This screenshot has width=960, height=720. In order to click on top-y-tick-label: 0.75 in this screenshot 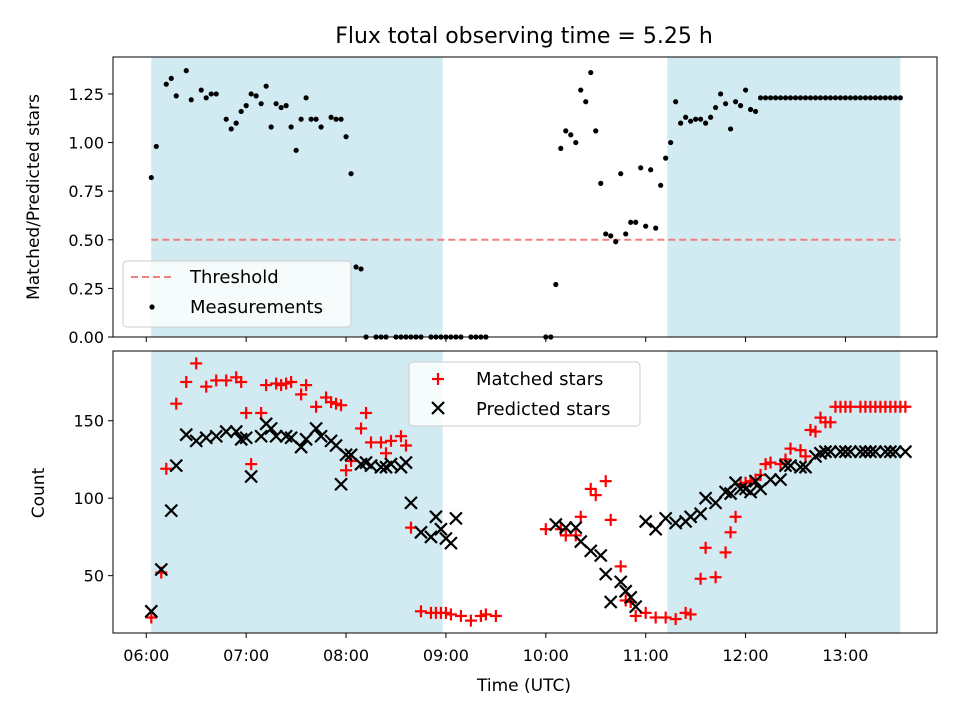, I will do `click(86, 191)`.